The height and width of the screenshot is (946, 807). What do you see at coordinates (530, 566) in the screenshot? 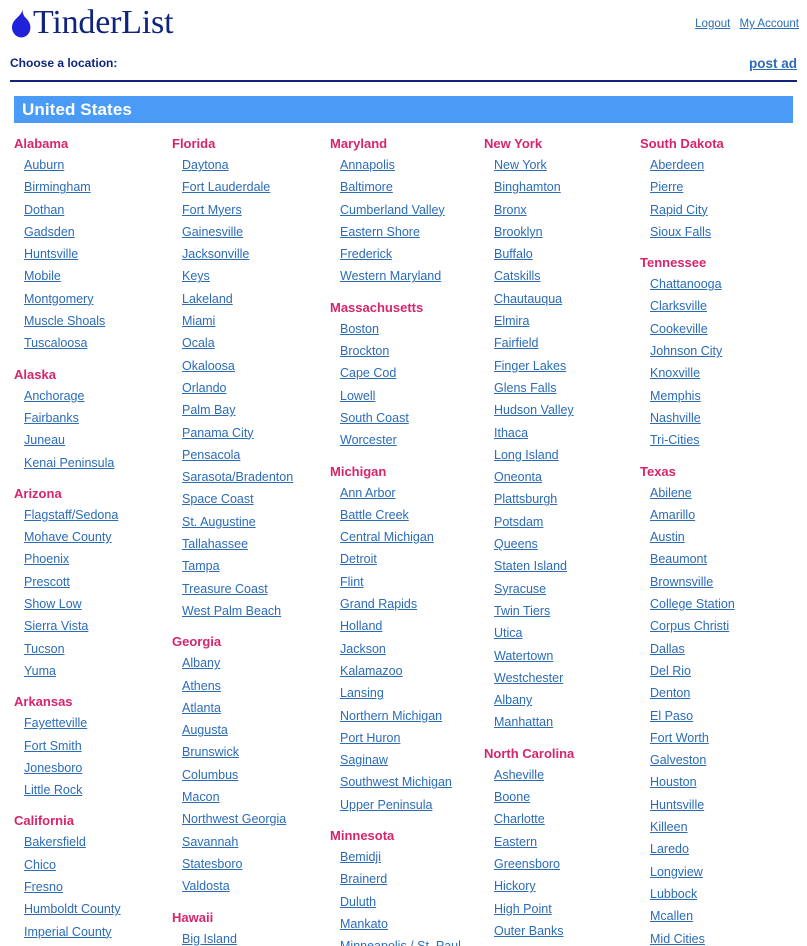
I see `city-link: Staten Island` at bounding box center [530, 566].